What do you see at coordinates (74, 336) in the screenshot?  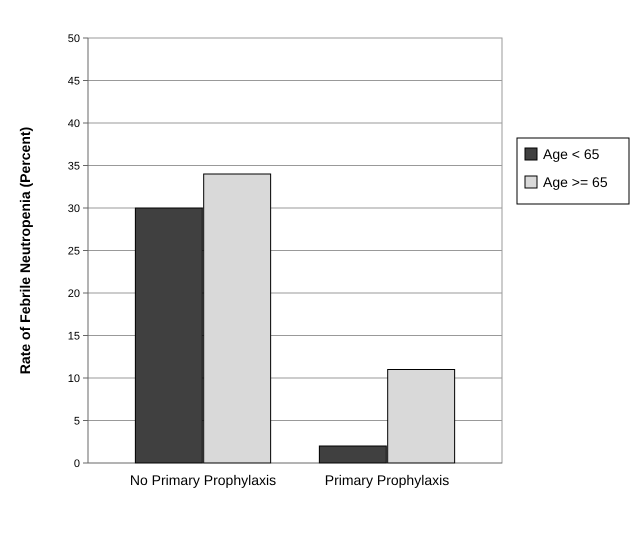 I see `y-tick-label: 15` at bounding box center [74, 336].